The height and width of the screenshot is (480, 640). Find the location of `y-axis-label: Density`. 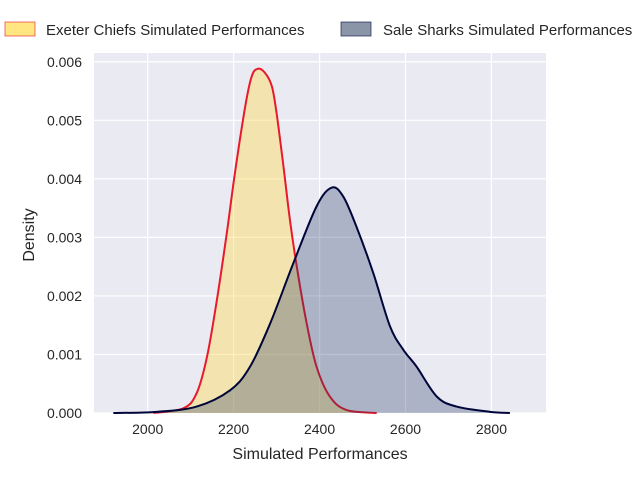

y-axis-label: Density is located at coordinates (29, 234).